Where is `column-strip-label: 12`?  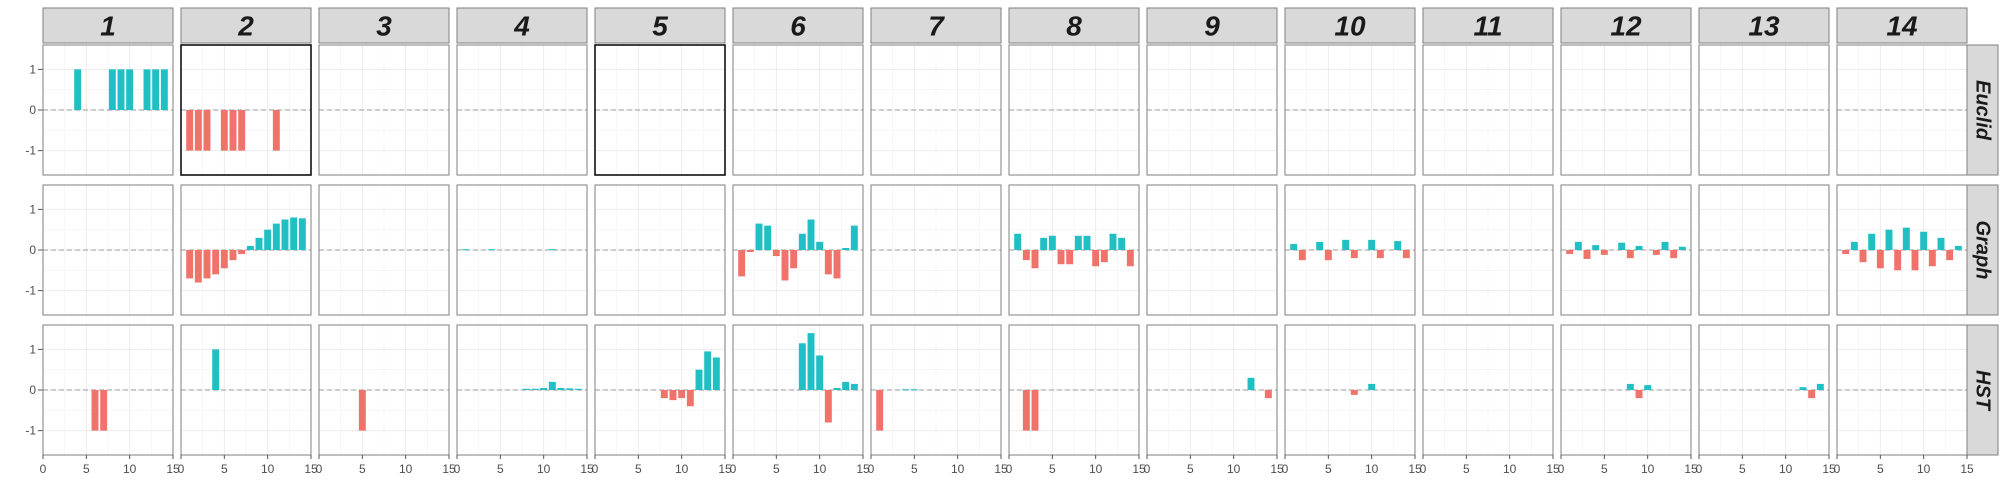 column-strip-label: 12 is located at coordinates (1626, 26).